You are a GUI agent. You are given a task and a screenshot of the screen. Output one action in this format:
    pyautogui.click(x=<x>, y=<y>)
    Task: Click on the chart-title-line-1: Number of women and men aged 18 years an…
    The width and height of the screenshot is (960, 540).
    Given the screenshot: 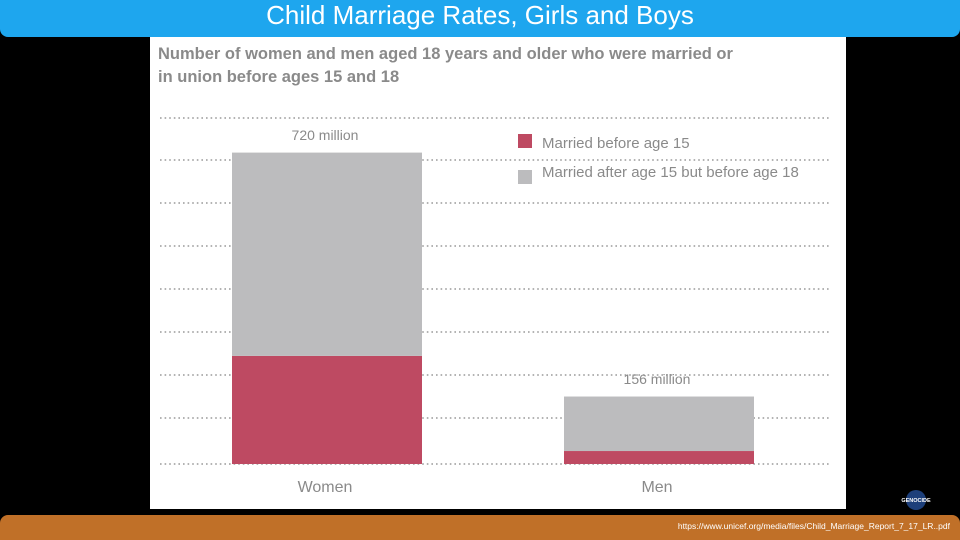 What is the action you would take?
    pyautogui.click(x=445, y=54)
    